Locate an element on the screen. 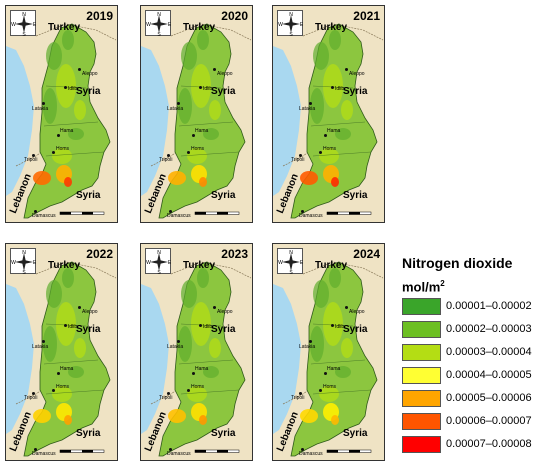 This screenshot has height=475, width=550. map-year-label: 2023 is located at coordinates (234, 254).